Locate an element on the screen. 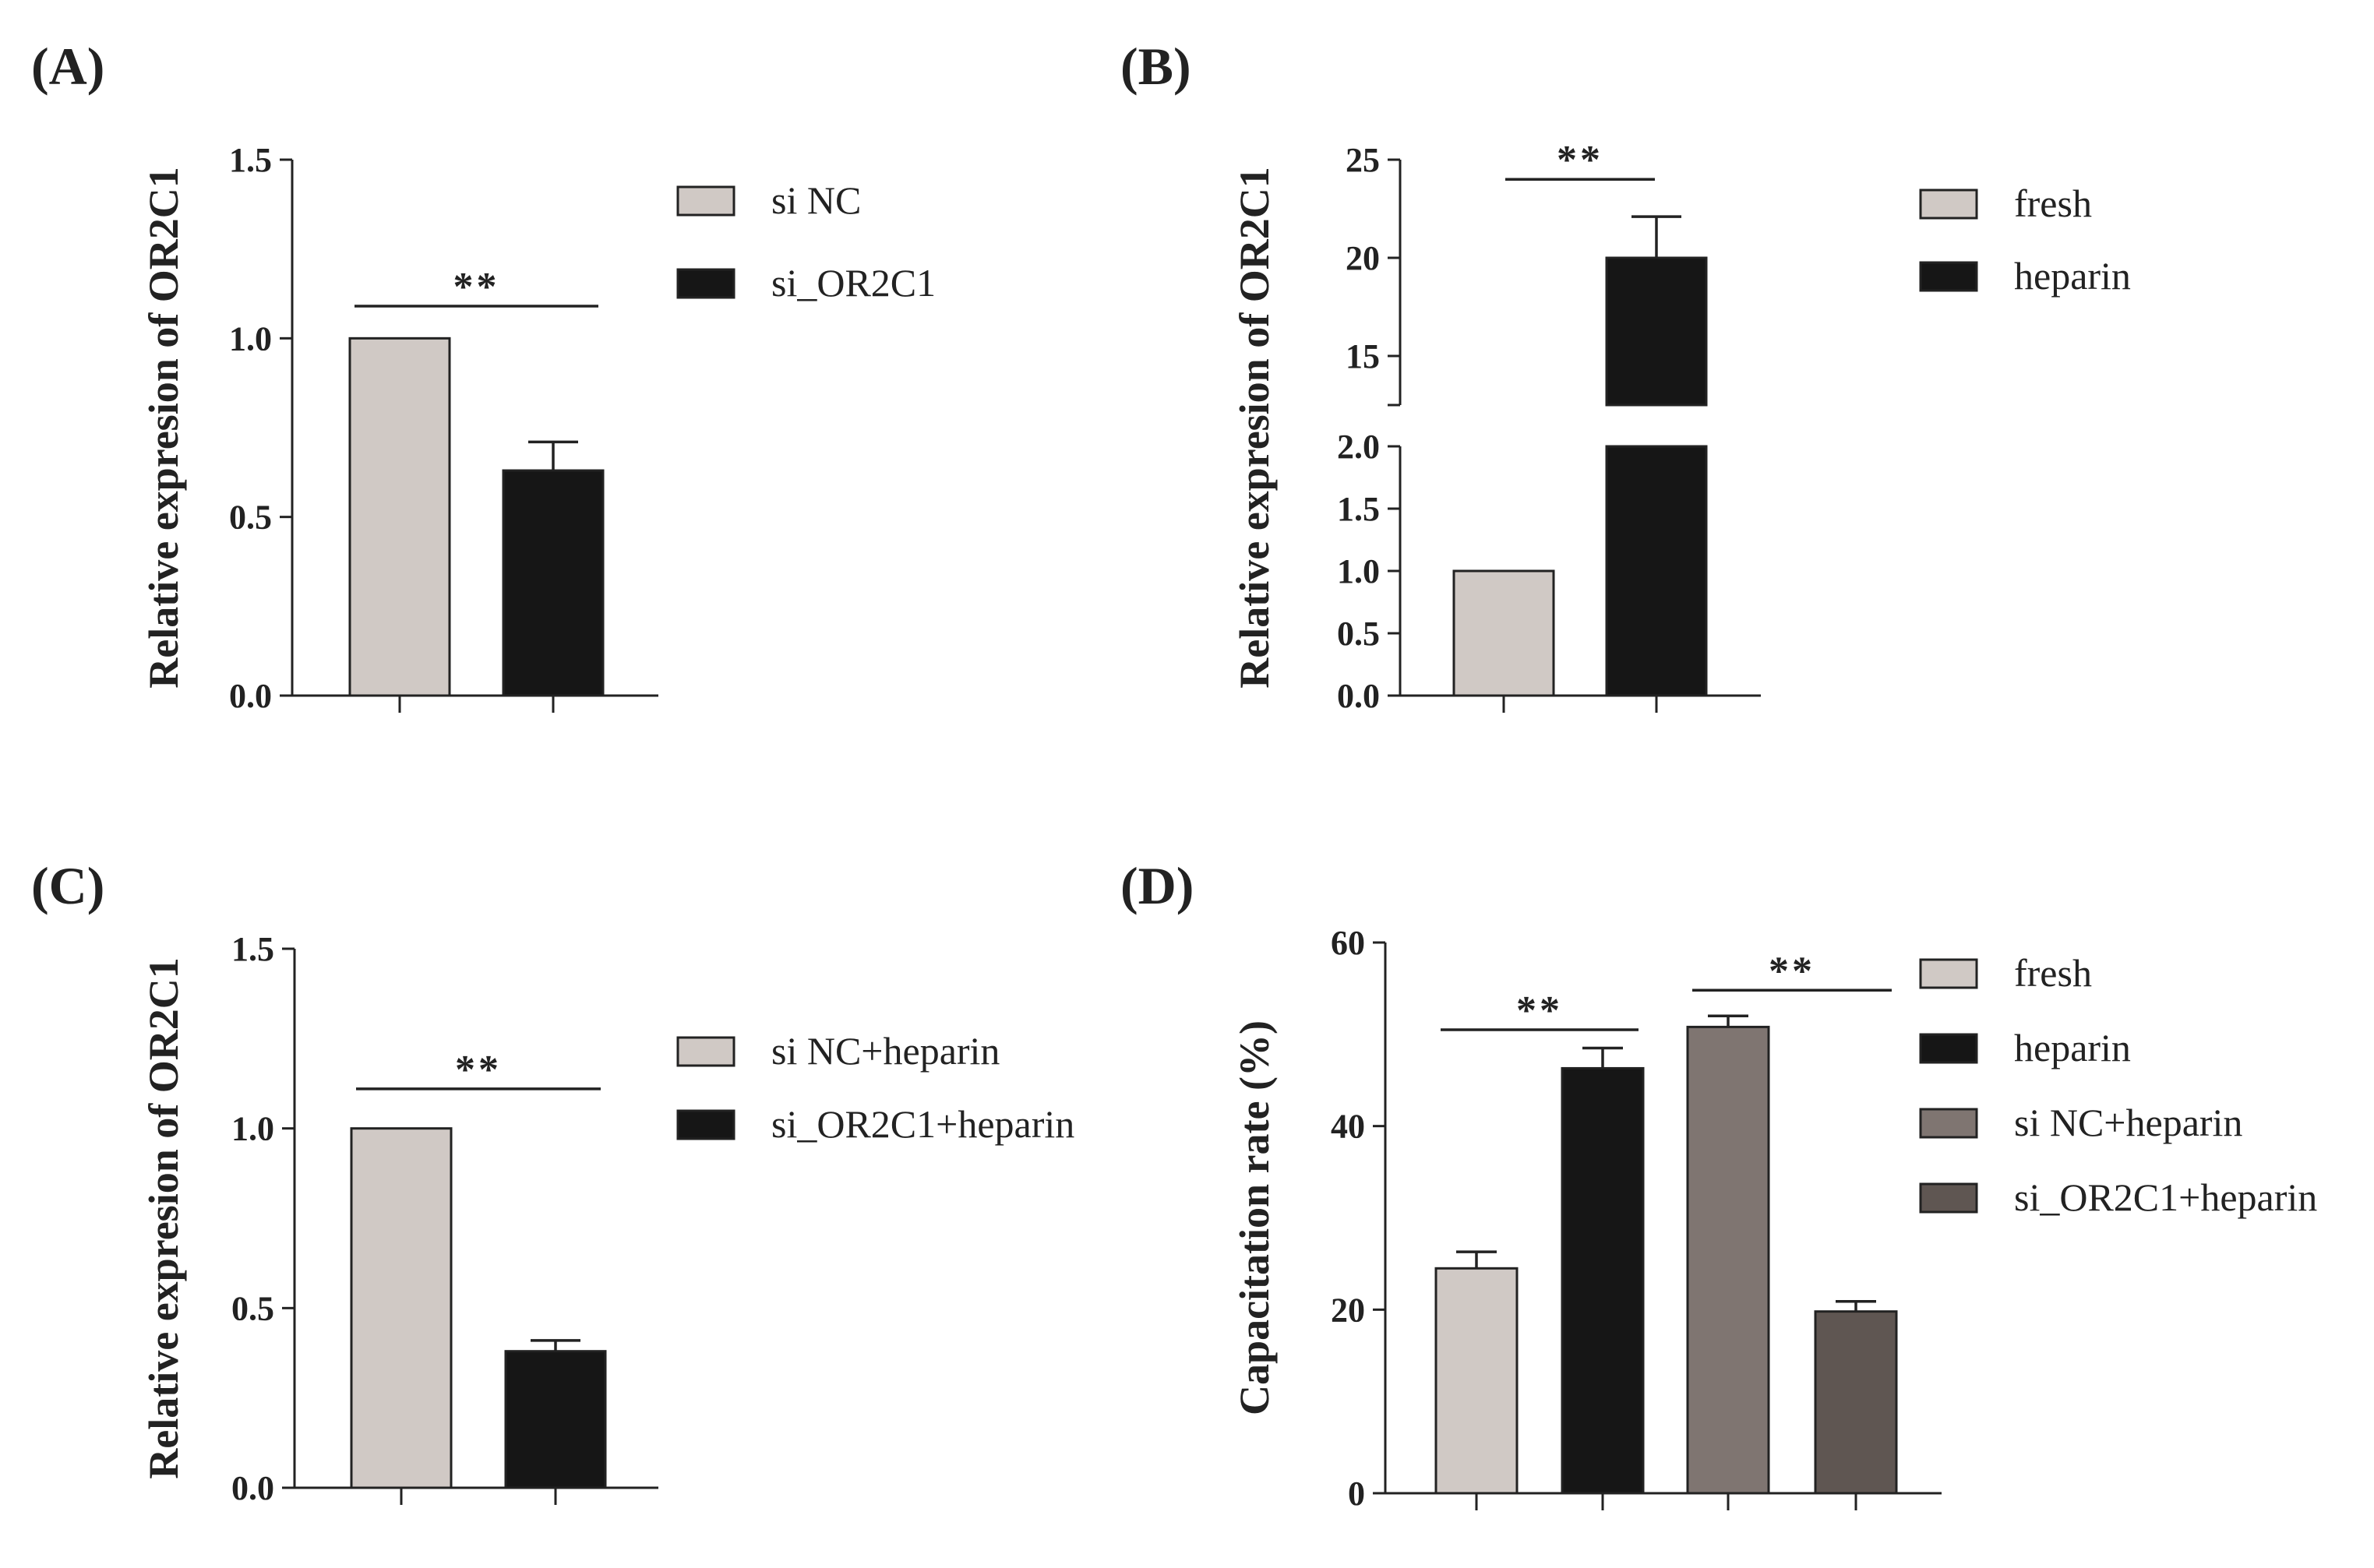 This screenshot has height=1568, width=2374. y-tick-label: 40 is located at coordinates (1348, 1127).